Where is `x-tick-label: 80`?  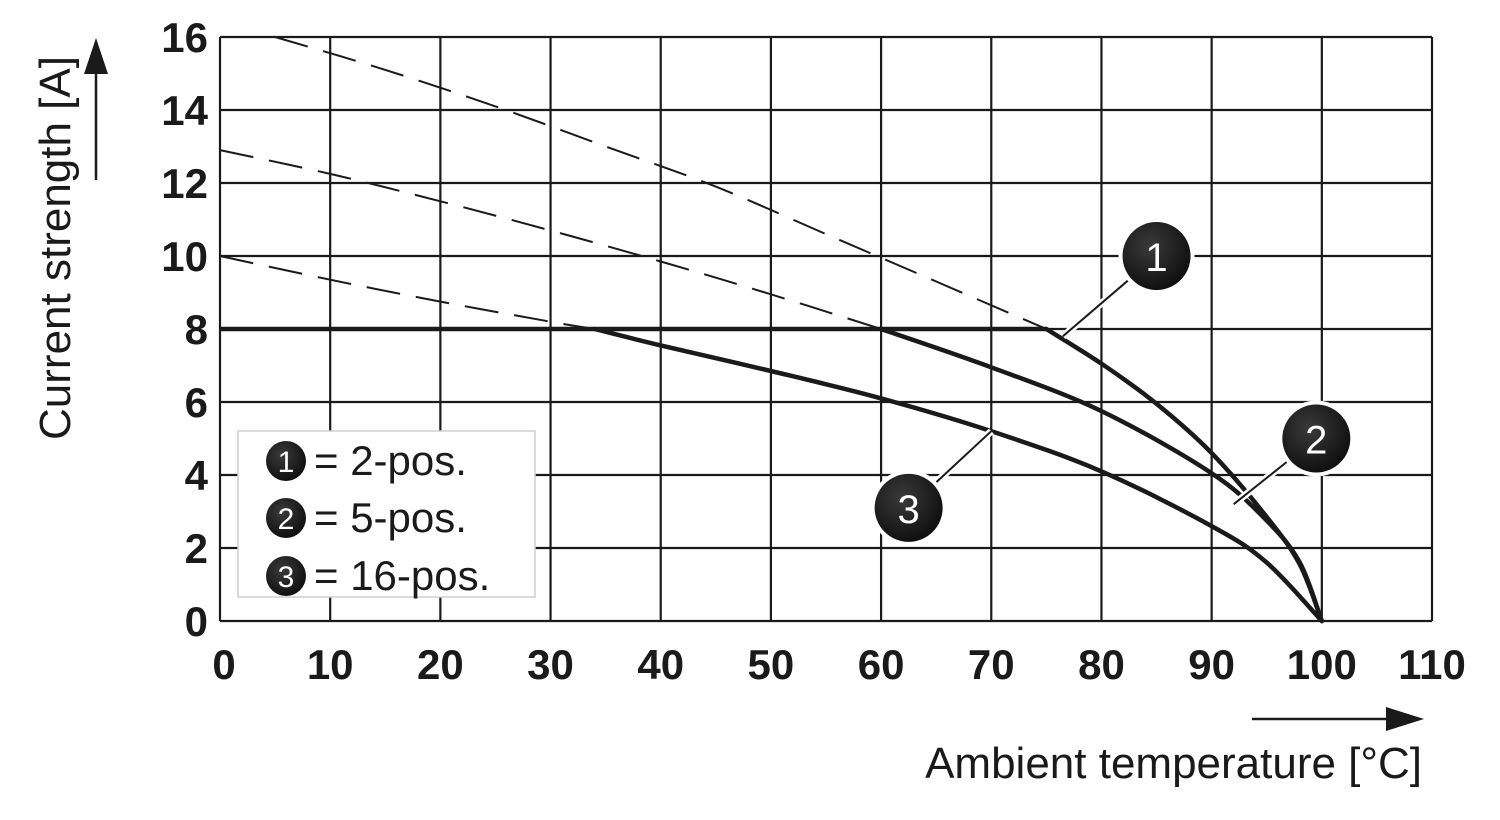
x-tick-label: 80 is located at coordinates (1101, 664).